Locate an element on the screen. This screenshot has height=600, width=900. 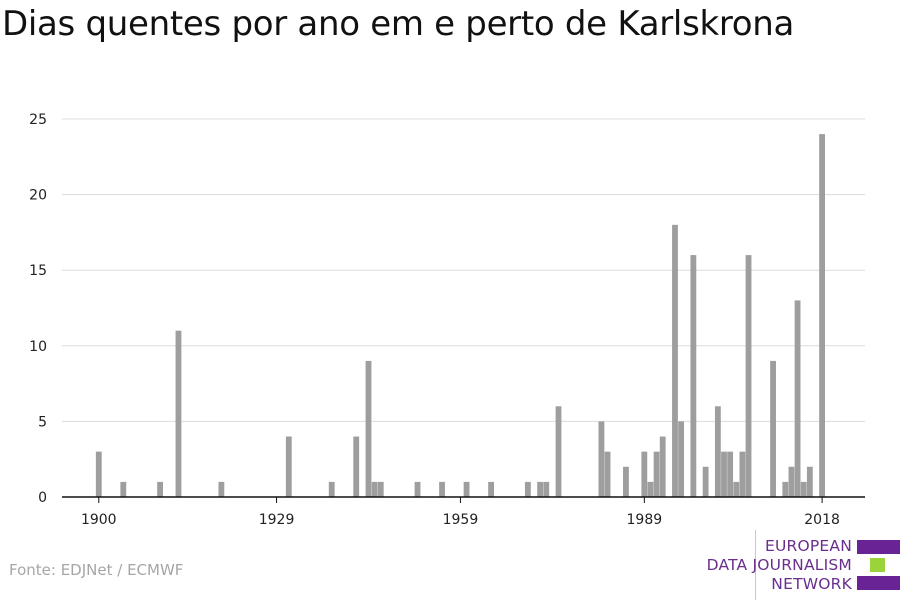
bar-1964 is located at coordinates (491, 489).